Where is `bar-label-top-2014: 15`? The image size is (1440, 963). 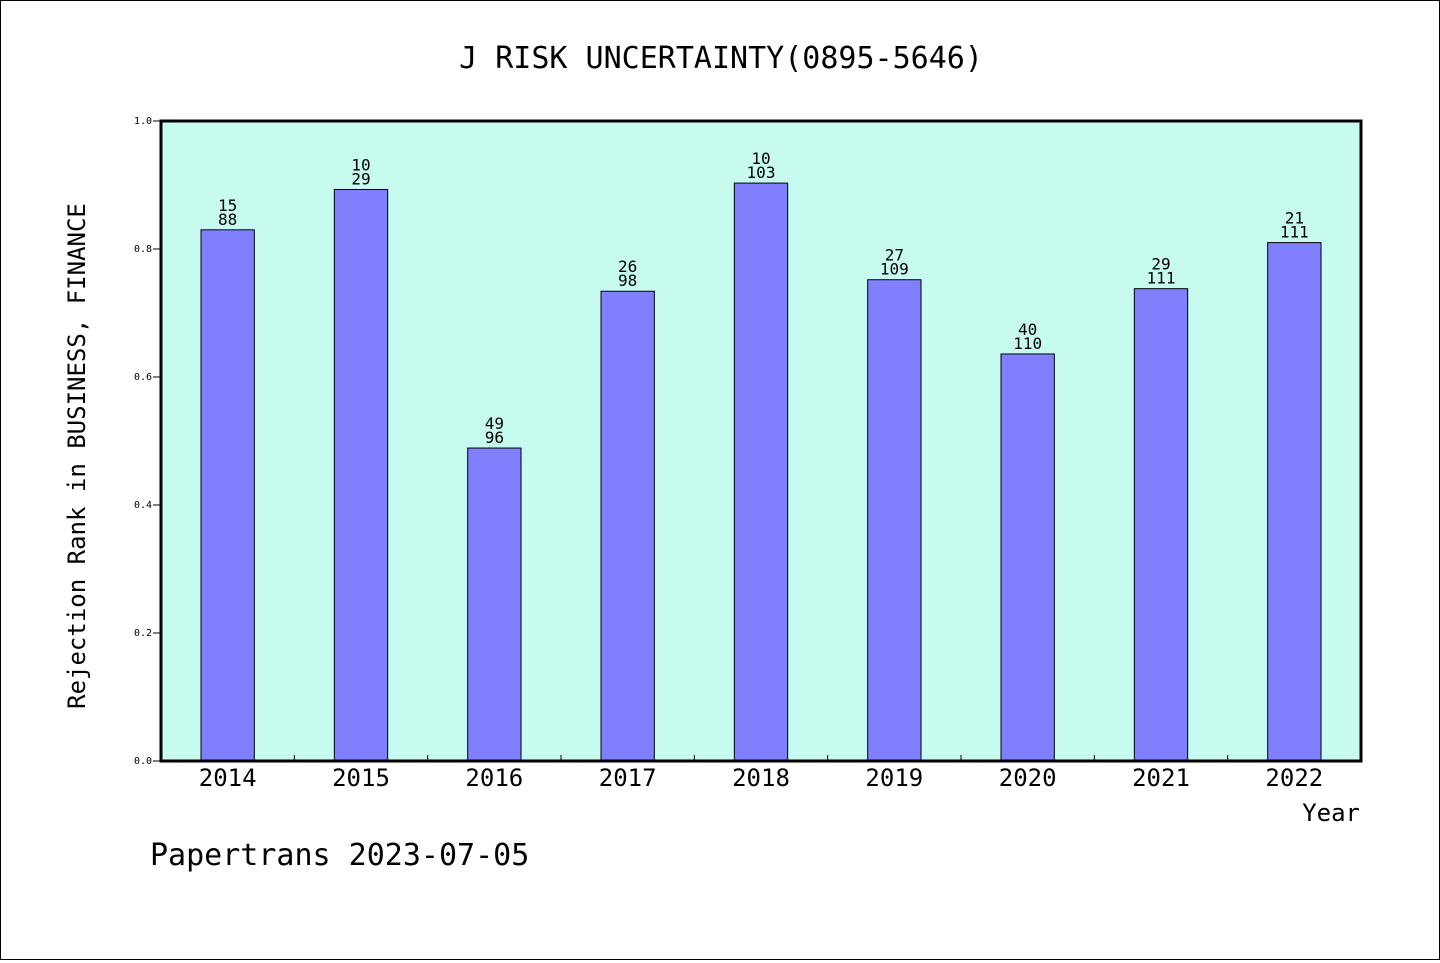 bar-label-top-2014: 15 is located at coordinates (227, 205).